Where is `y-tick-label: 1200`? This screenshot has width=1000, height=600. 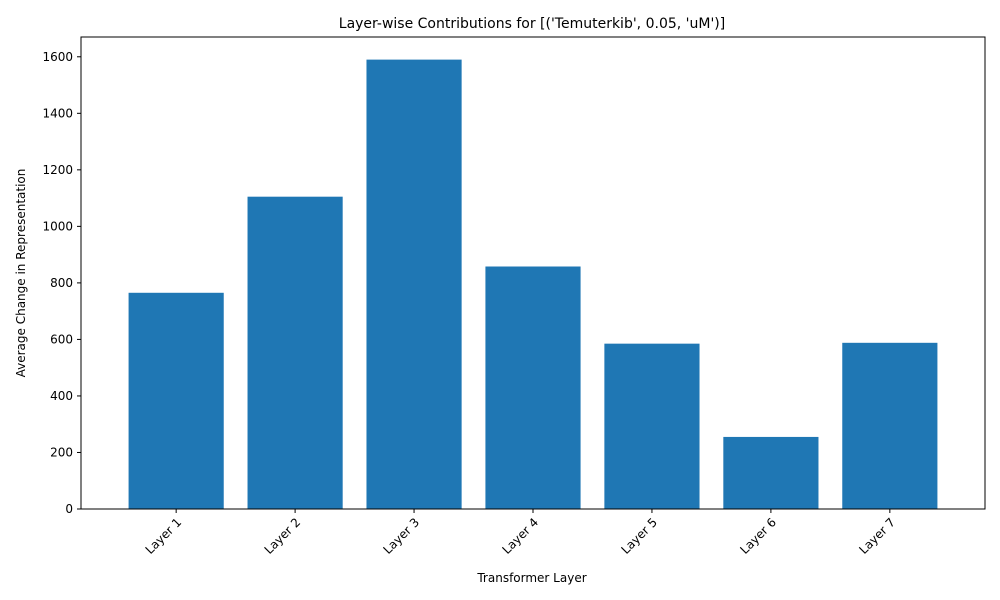
y-tick-label: 1200 is located at coordinates (57, 170).